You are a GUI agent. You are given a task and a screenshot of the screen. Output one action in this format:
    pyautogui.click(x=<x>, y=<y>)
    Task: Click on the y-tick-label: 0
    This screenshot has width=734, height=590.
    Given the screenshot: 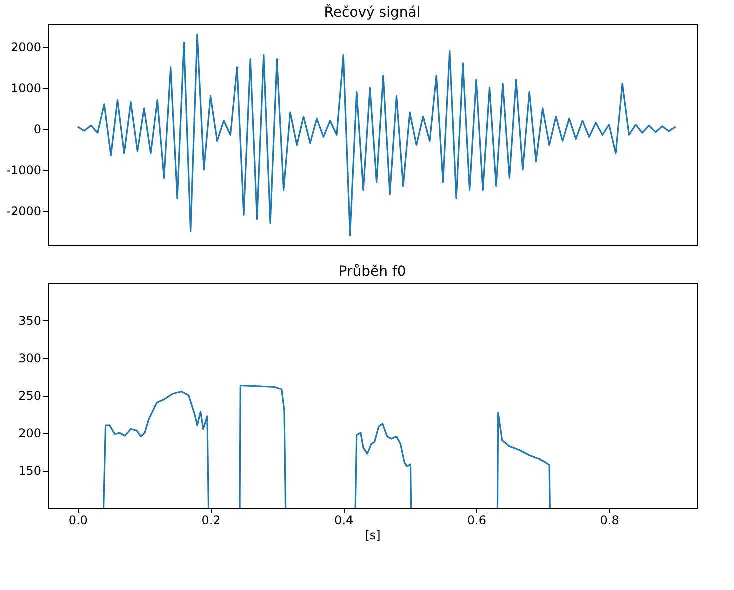 What is the action you would take?
    pyautogui.click(x=38, y=129)
    